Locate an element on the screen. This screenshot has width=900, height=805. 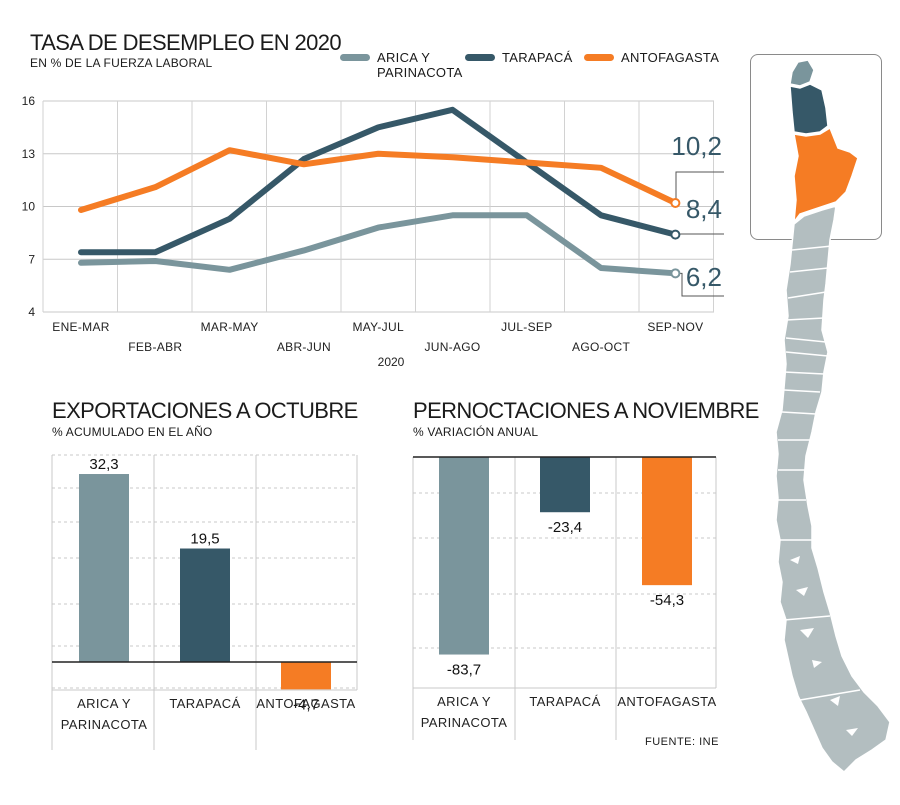
legend-swatch-tarapaca is located at coordinates (480, 57).